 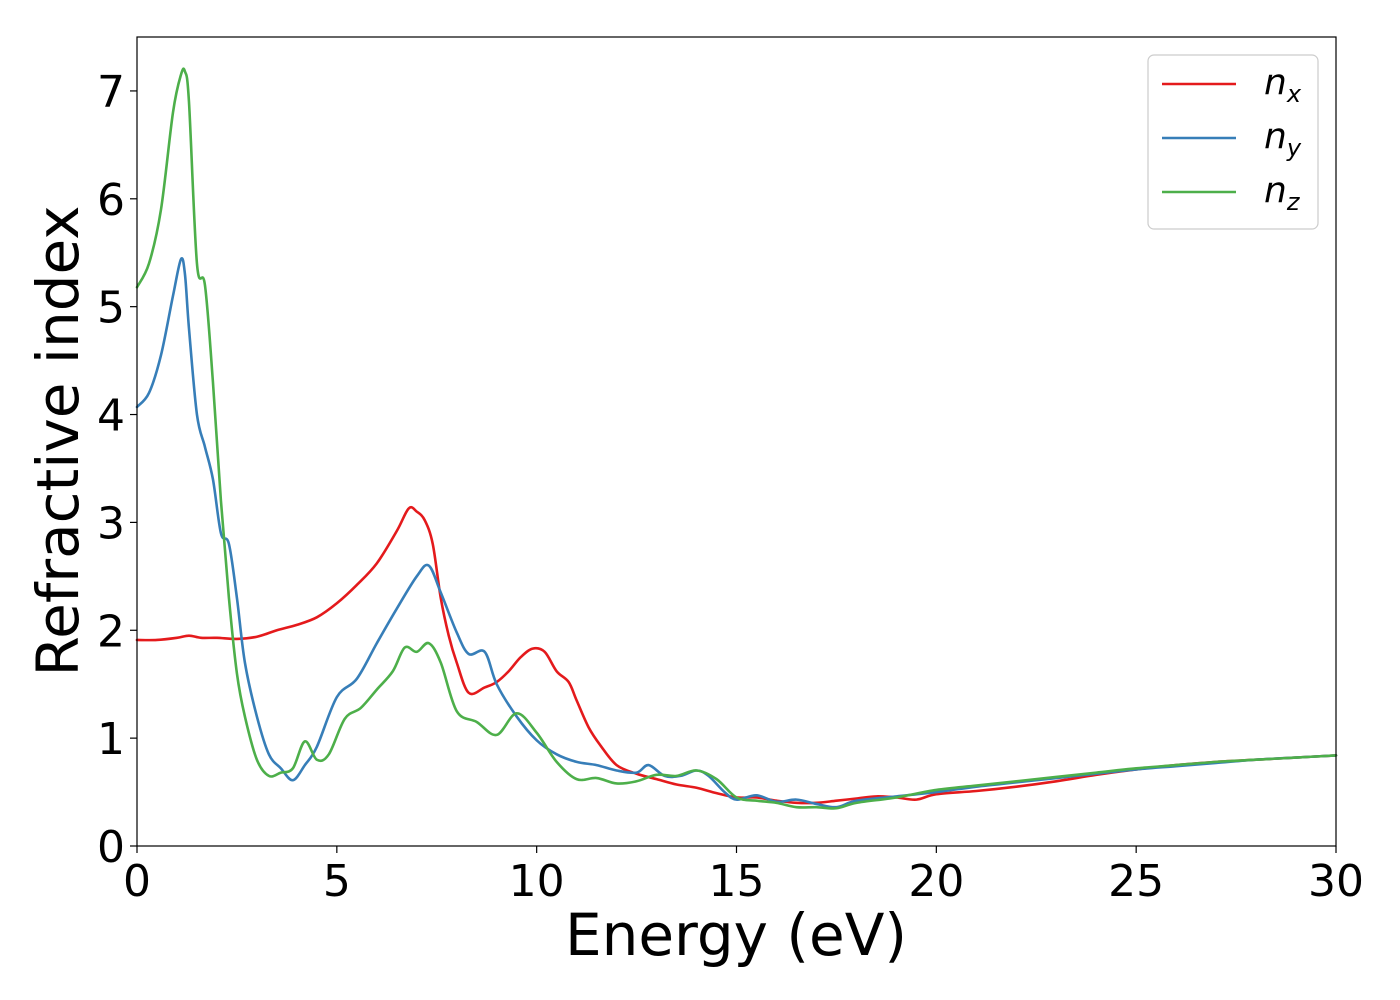 What do you see at coordinates (1336, 881) in the screenshot?
I see `x-tick-label: 30` at bounding box center [1336, 881].